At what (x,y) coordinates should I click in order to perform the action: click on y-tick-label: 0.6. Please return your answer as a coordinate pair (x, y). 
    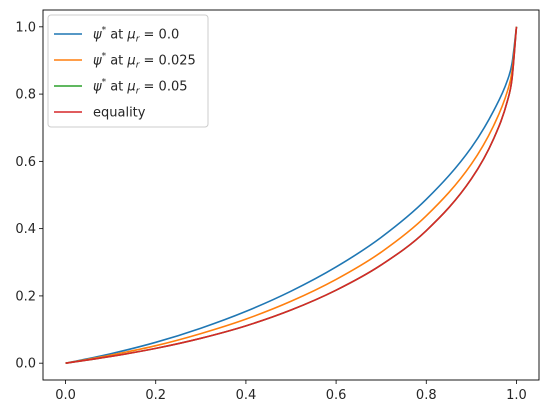
    Looking at the image, I should click on (25, 162).